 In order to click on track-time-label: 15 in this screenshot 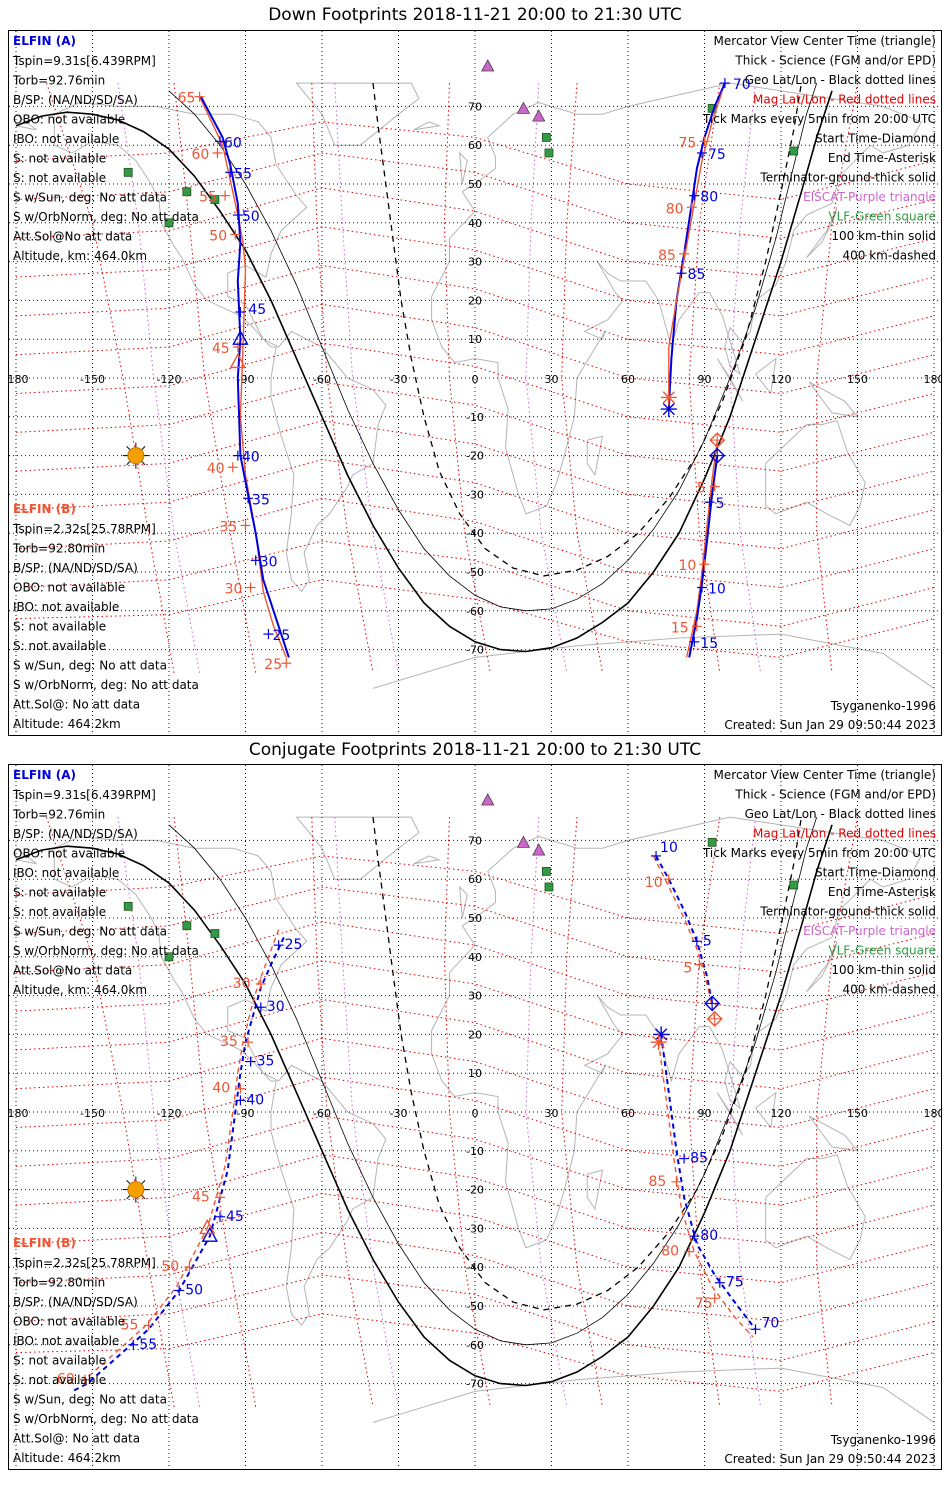, I will do `click(709, 644)`.